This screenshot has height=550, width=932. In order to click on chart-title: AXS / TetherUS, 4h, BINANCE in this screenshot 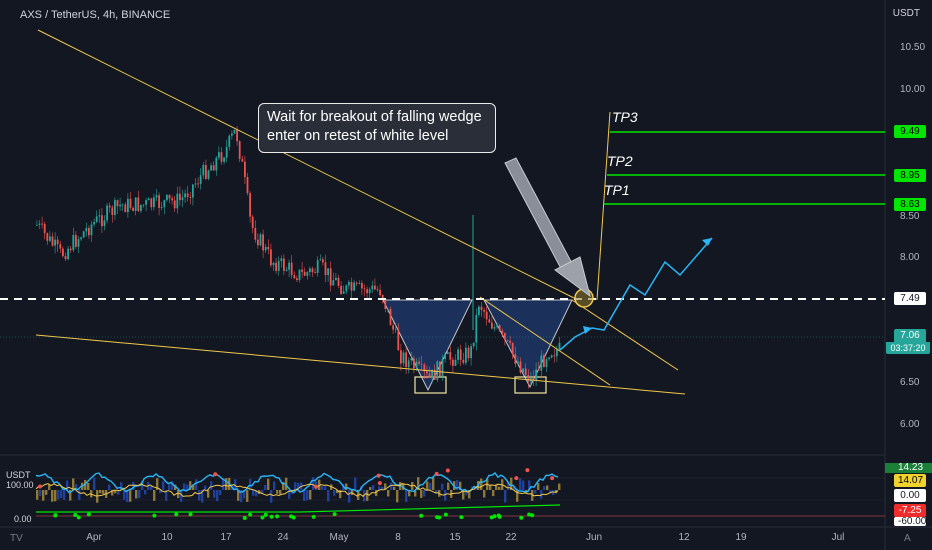, I will do `click(95, 15)`.